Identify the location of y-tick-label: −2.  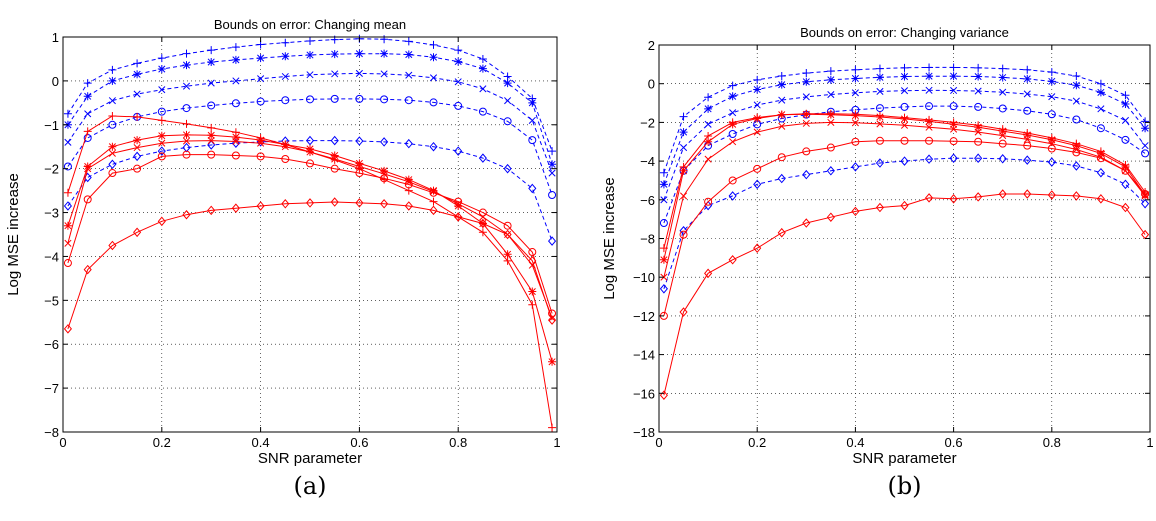
(51, 169).